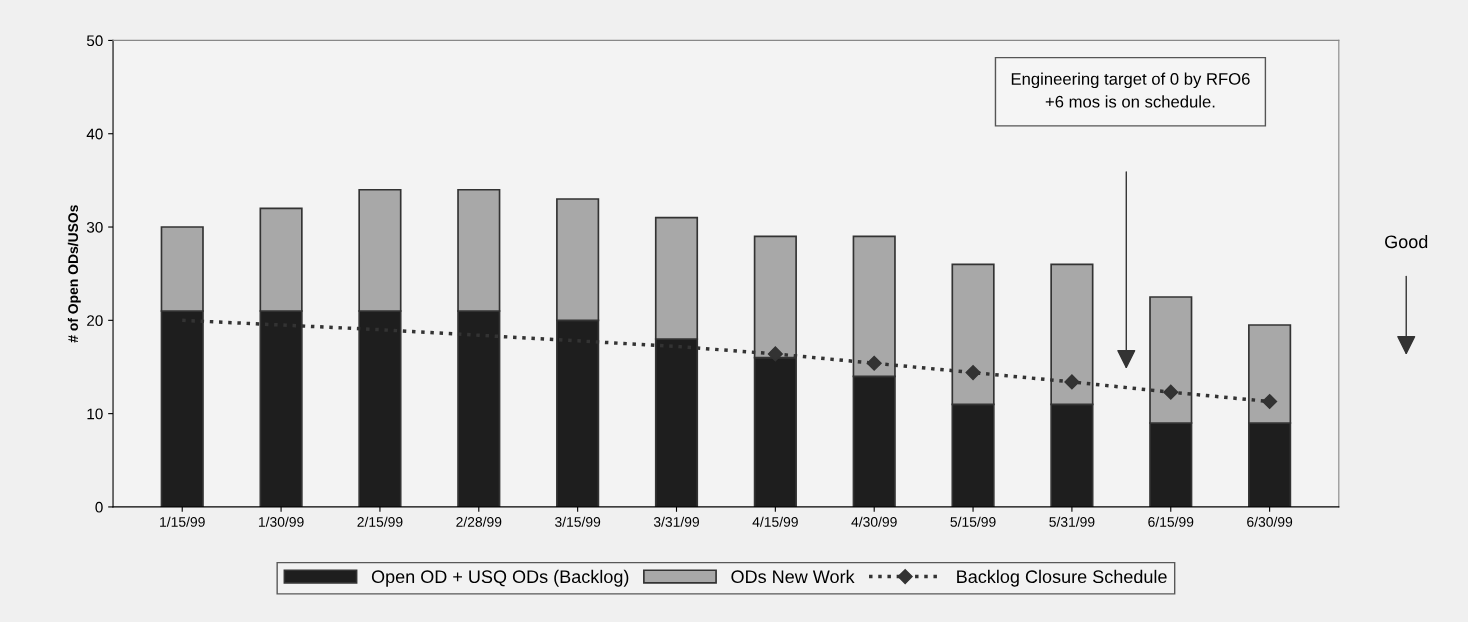 The image size is (1468, 622). What do you see at coordinates (1270, 521) in the screenshot?
I see `x-tick-label: 6/30/99` at bounding box center [1270, 521].